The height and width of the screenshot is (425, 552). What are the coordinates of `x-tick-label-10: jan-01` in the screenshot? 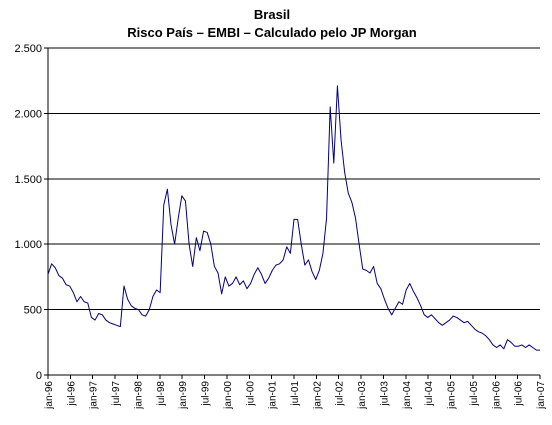 It's located at (273, 395).